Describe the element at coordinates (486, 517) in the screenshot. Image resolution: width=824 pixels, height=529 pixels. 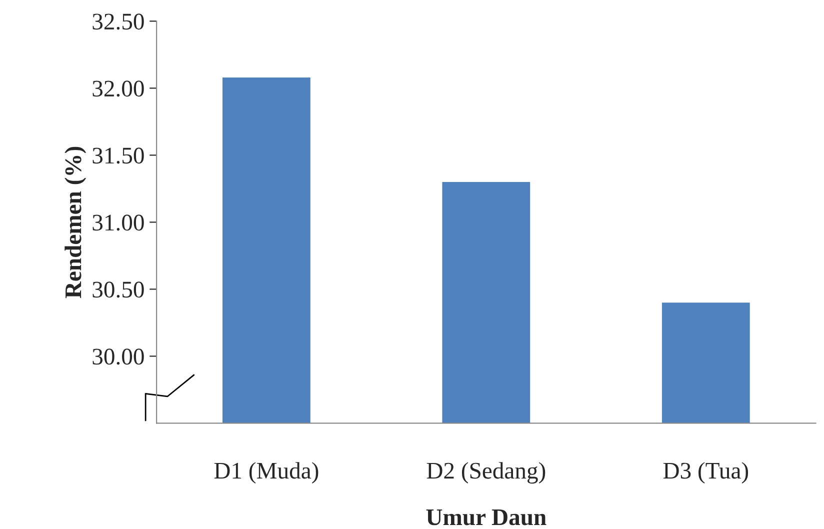
I see `x-axis-title: Umur Daun` at that location.